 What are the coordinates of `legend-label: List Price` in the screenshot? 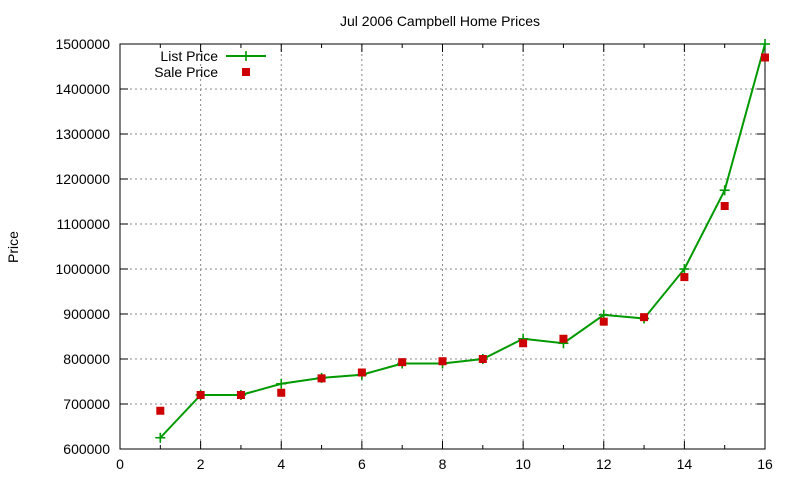 It's located at (189, 56).